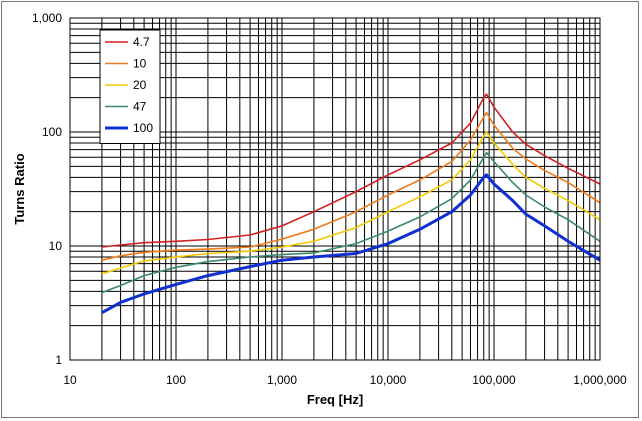  I want to click on legend-label-4.7: 4.7, so click(141, 42).